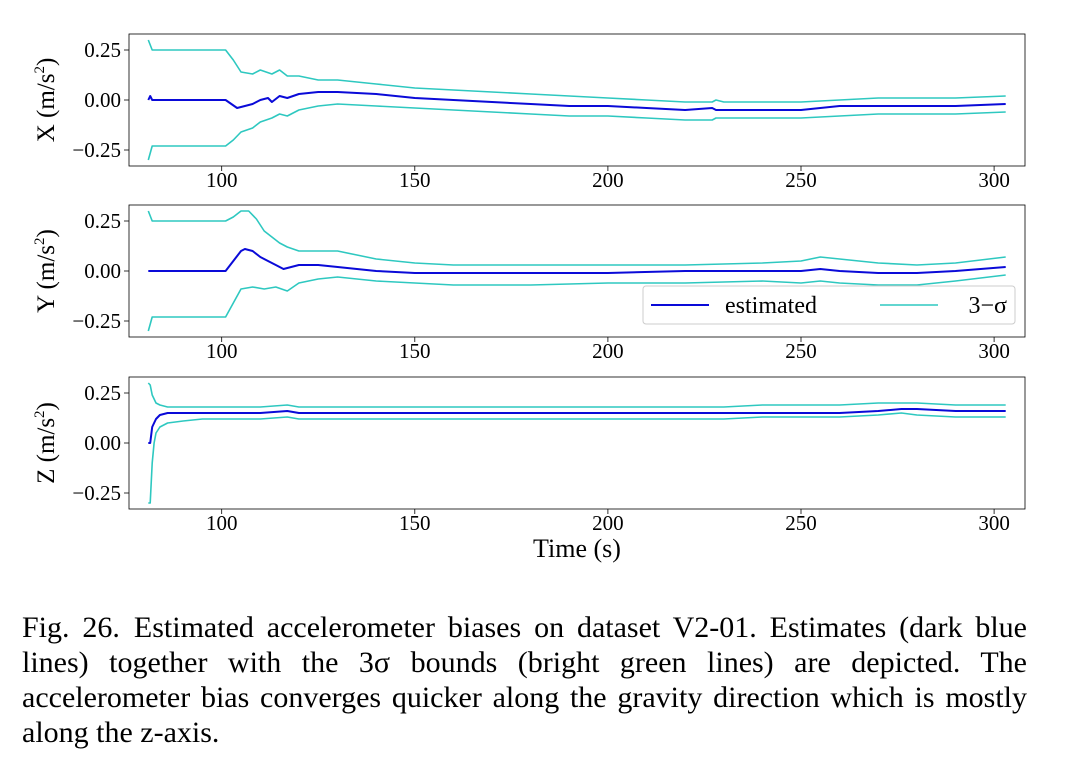 The height and width of the screenshot is (777, 1068). What do you see at coordinates (102, 50) in the screenshot?
I see `panel-0-y-tick-label: 0.25` at bounding box center [102, 50].